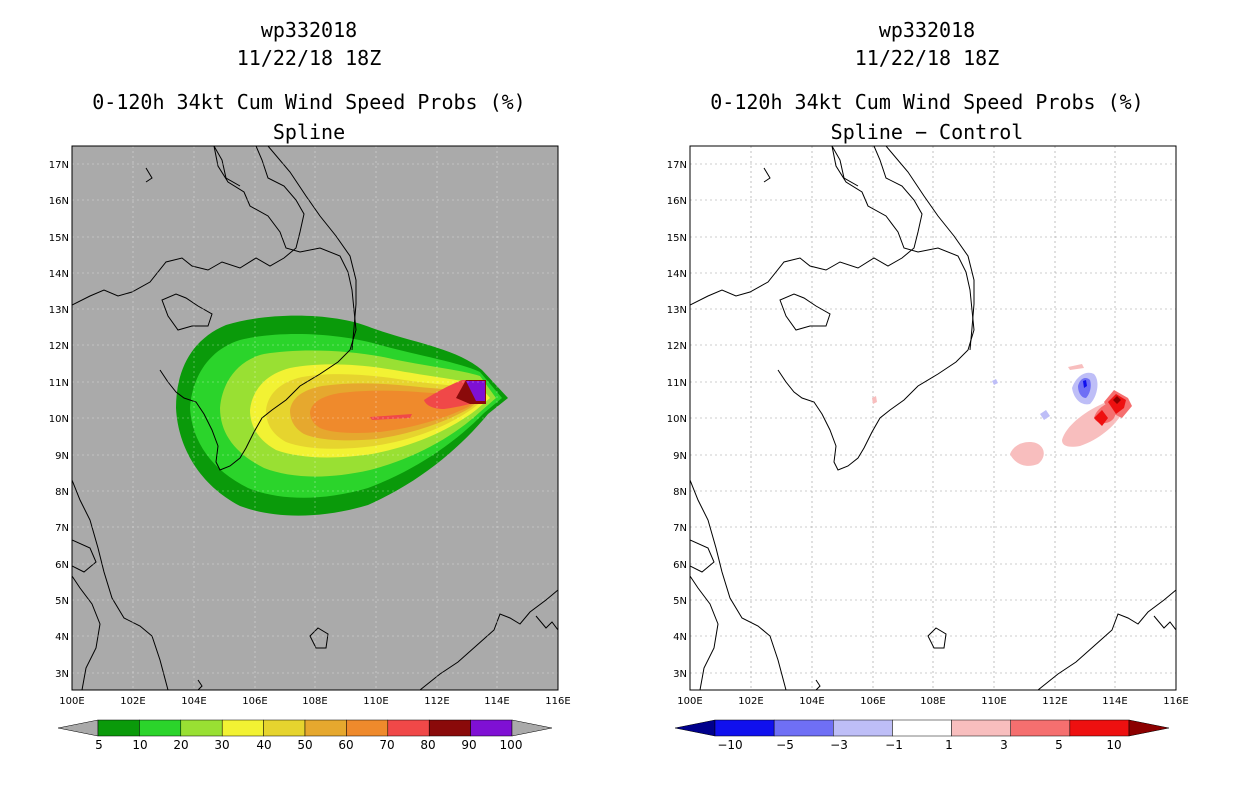  I want to click on colorbar-label: −5, so click(785, 745).